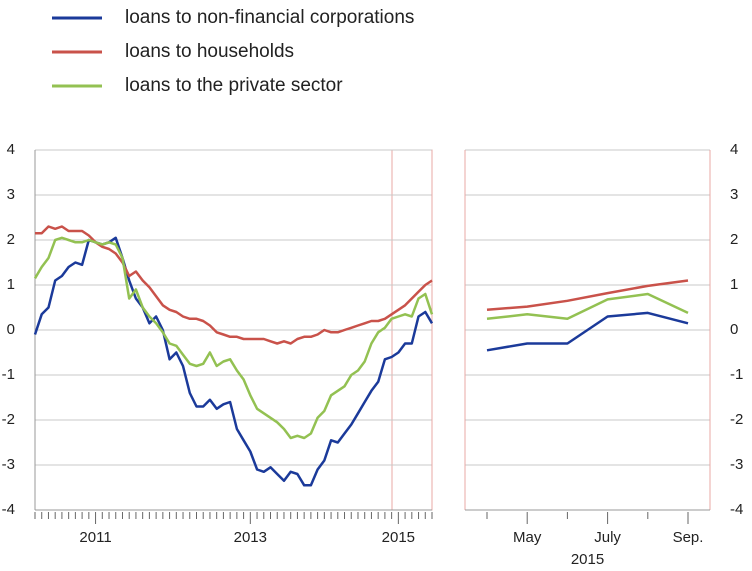  What do you see at coordinates (234, 85) in the screenshot?
I see `legend-label: loans to the private sector` at bounding box center [234, 85].